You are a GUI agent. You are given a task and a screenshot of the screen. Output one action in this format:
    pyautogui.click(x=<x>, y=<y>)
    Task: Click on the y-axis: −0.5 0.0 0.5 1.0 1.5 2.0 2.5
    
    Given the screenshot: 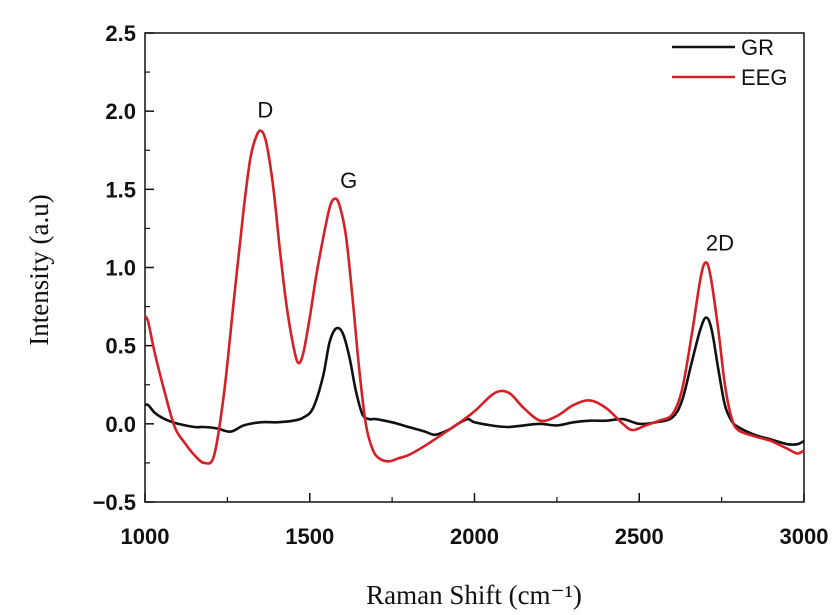 What is the action you would take?
    pyautogui.click(x=123, y=268)
    